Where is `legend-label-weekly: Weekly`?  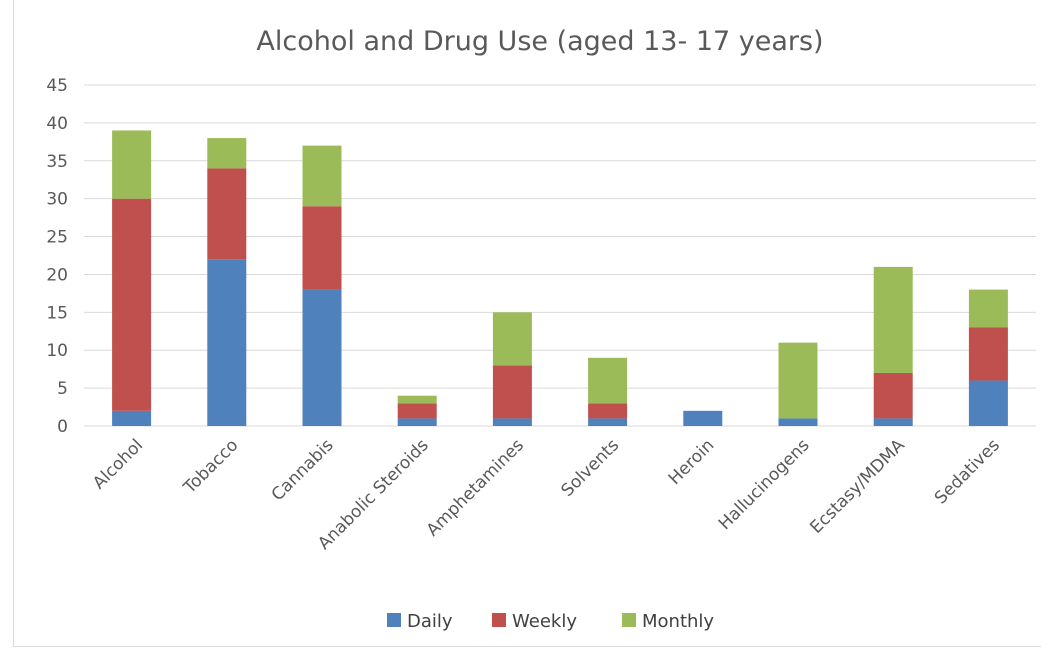 legend-label-weekly: Weekly is located at coordinates (544, 621).